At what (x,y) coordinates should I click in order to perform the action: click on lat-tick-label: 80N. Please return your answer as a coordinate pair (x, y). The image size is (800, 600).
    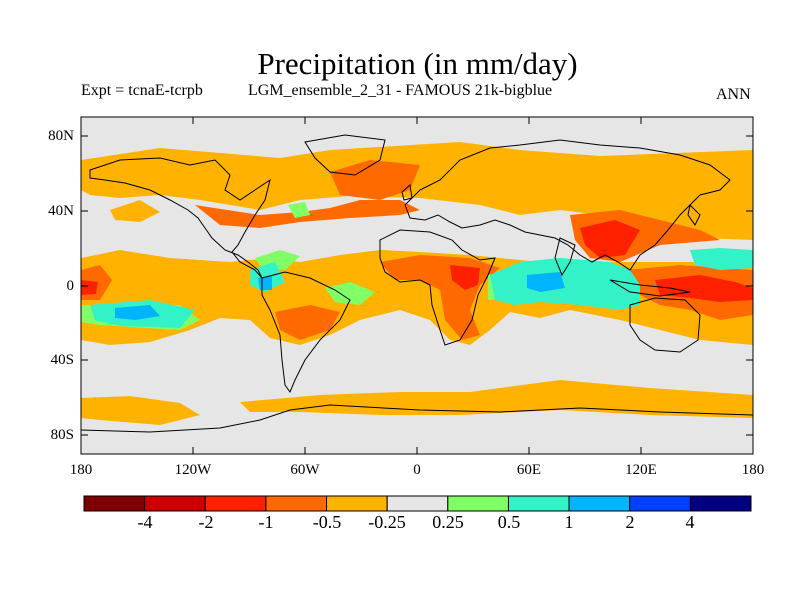
    Looking at the image, I should click on (61, 136).